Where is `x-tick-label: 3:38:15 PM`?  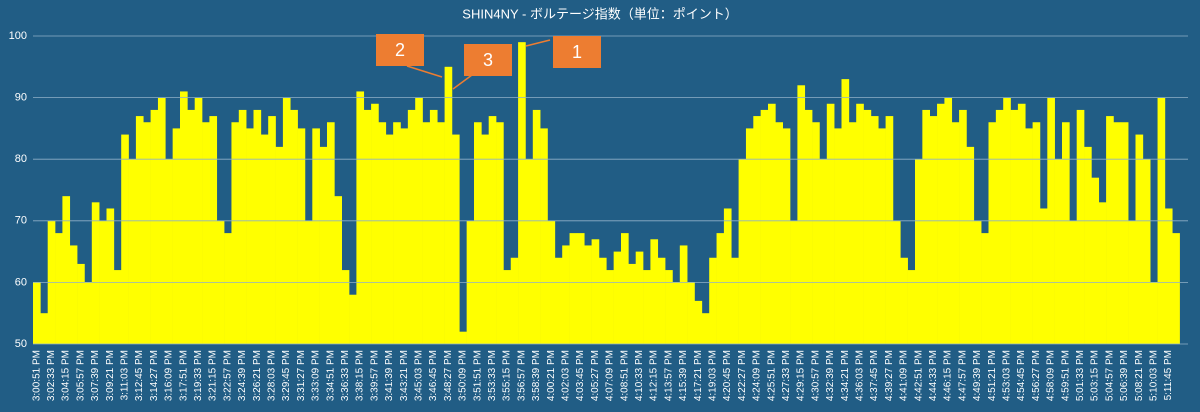 x-tick-label: 3:38:15 PM is located at coordinates (360, 375).